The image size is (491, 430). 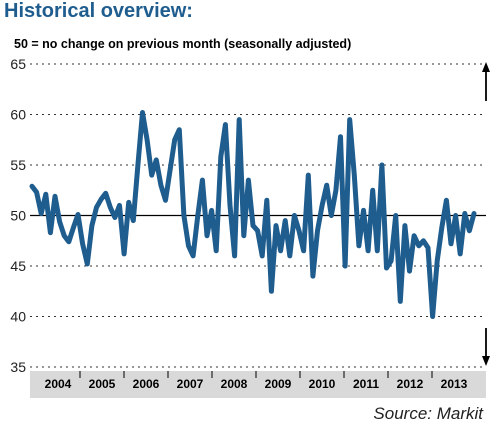 I want to click on y-tick-label: 65, so click(x=18, y=64).